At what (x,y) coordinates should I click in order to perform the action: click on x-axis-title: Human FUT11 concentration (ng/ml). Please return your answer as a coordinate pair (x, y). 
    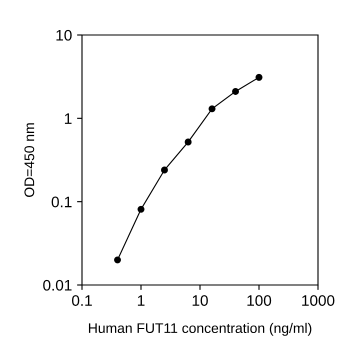
    Looking at the image, I should click on (200, 329).